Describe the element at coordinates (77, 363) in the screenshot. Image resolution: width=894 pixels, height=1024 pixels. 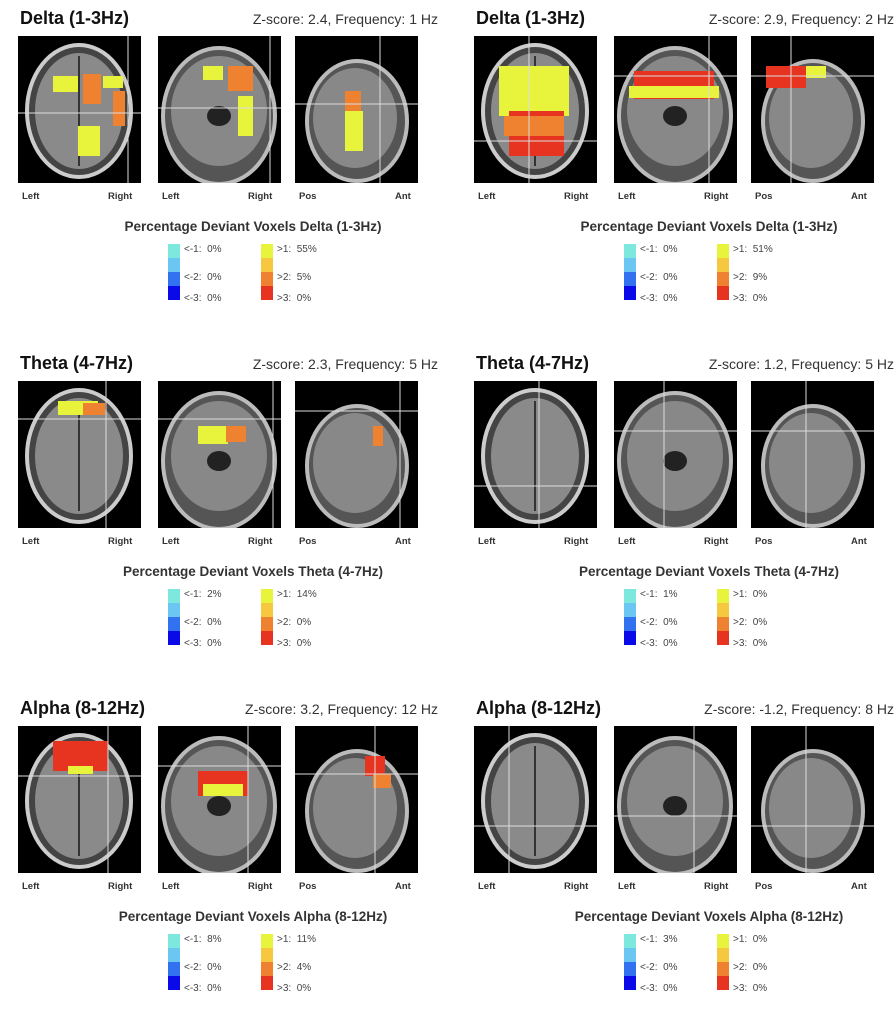
I see `panel-title: Theta (4-7Hz)` at that location.